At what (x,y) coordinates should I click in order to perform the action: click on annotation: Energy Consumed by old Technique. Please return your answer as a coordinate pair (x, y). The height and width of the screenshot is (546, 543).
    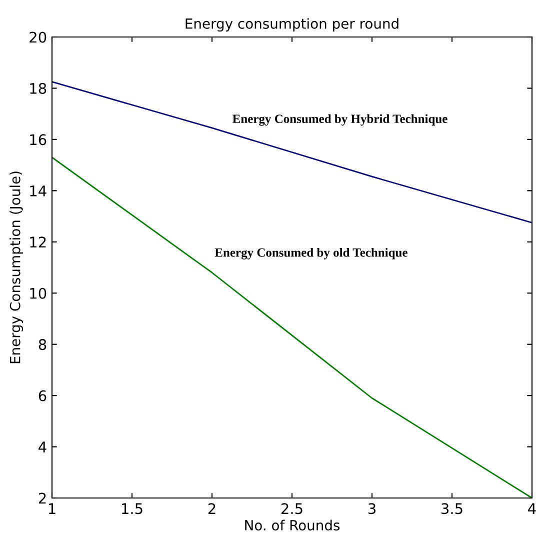
    Looking at the image, I should click on (311, 254).